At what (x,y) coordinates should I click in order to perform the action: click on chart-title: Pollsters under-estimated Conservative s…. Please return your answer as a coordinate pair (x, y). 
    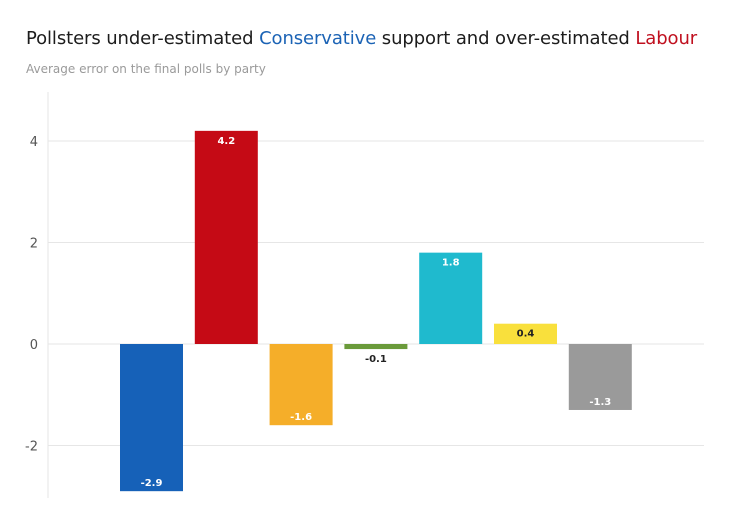
    Looking at the image, I should click on (361, 38).